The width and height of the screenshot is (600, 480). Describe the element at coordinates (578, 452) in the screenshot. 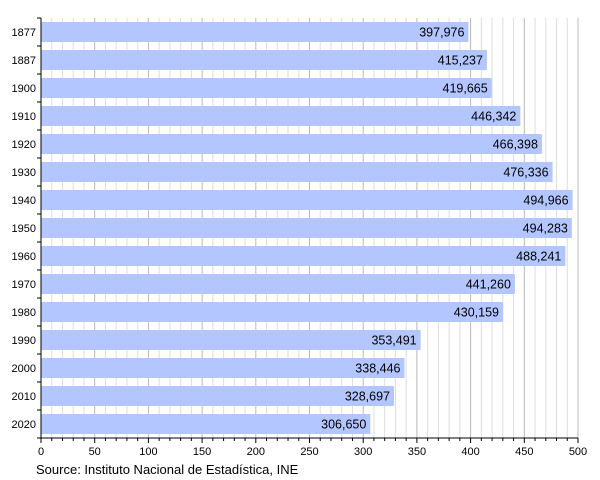

I see `x-tick-label-500: 500` at that location.